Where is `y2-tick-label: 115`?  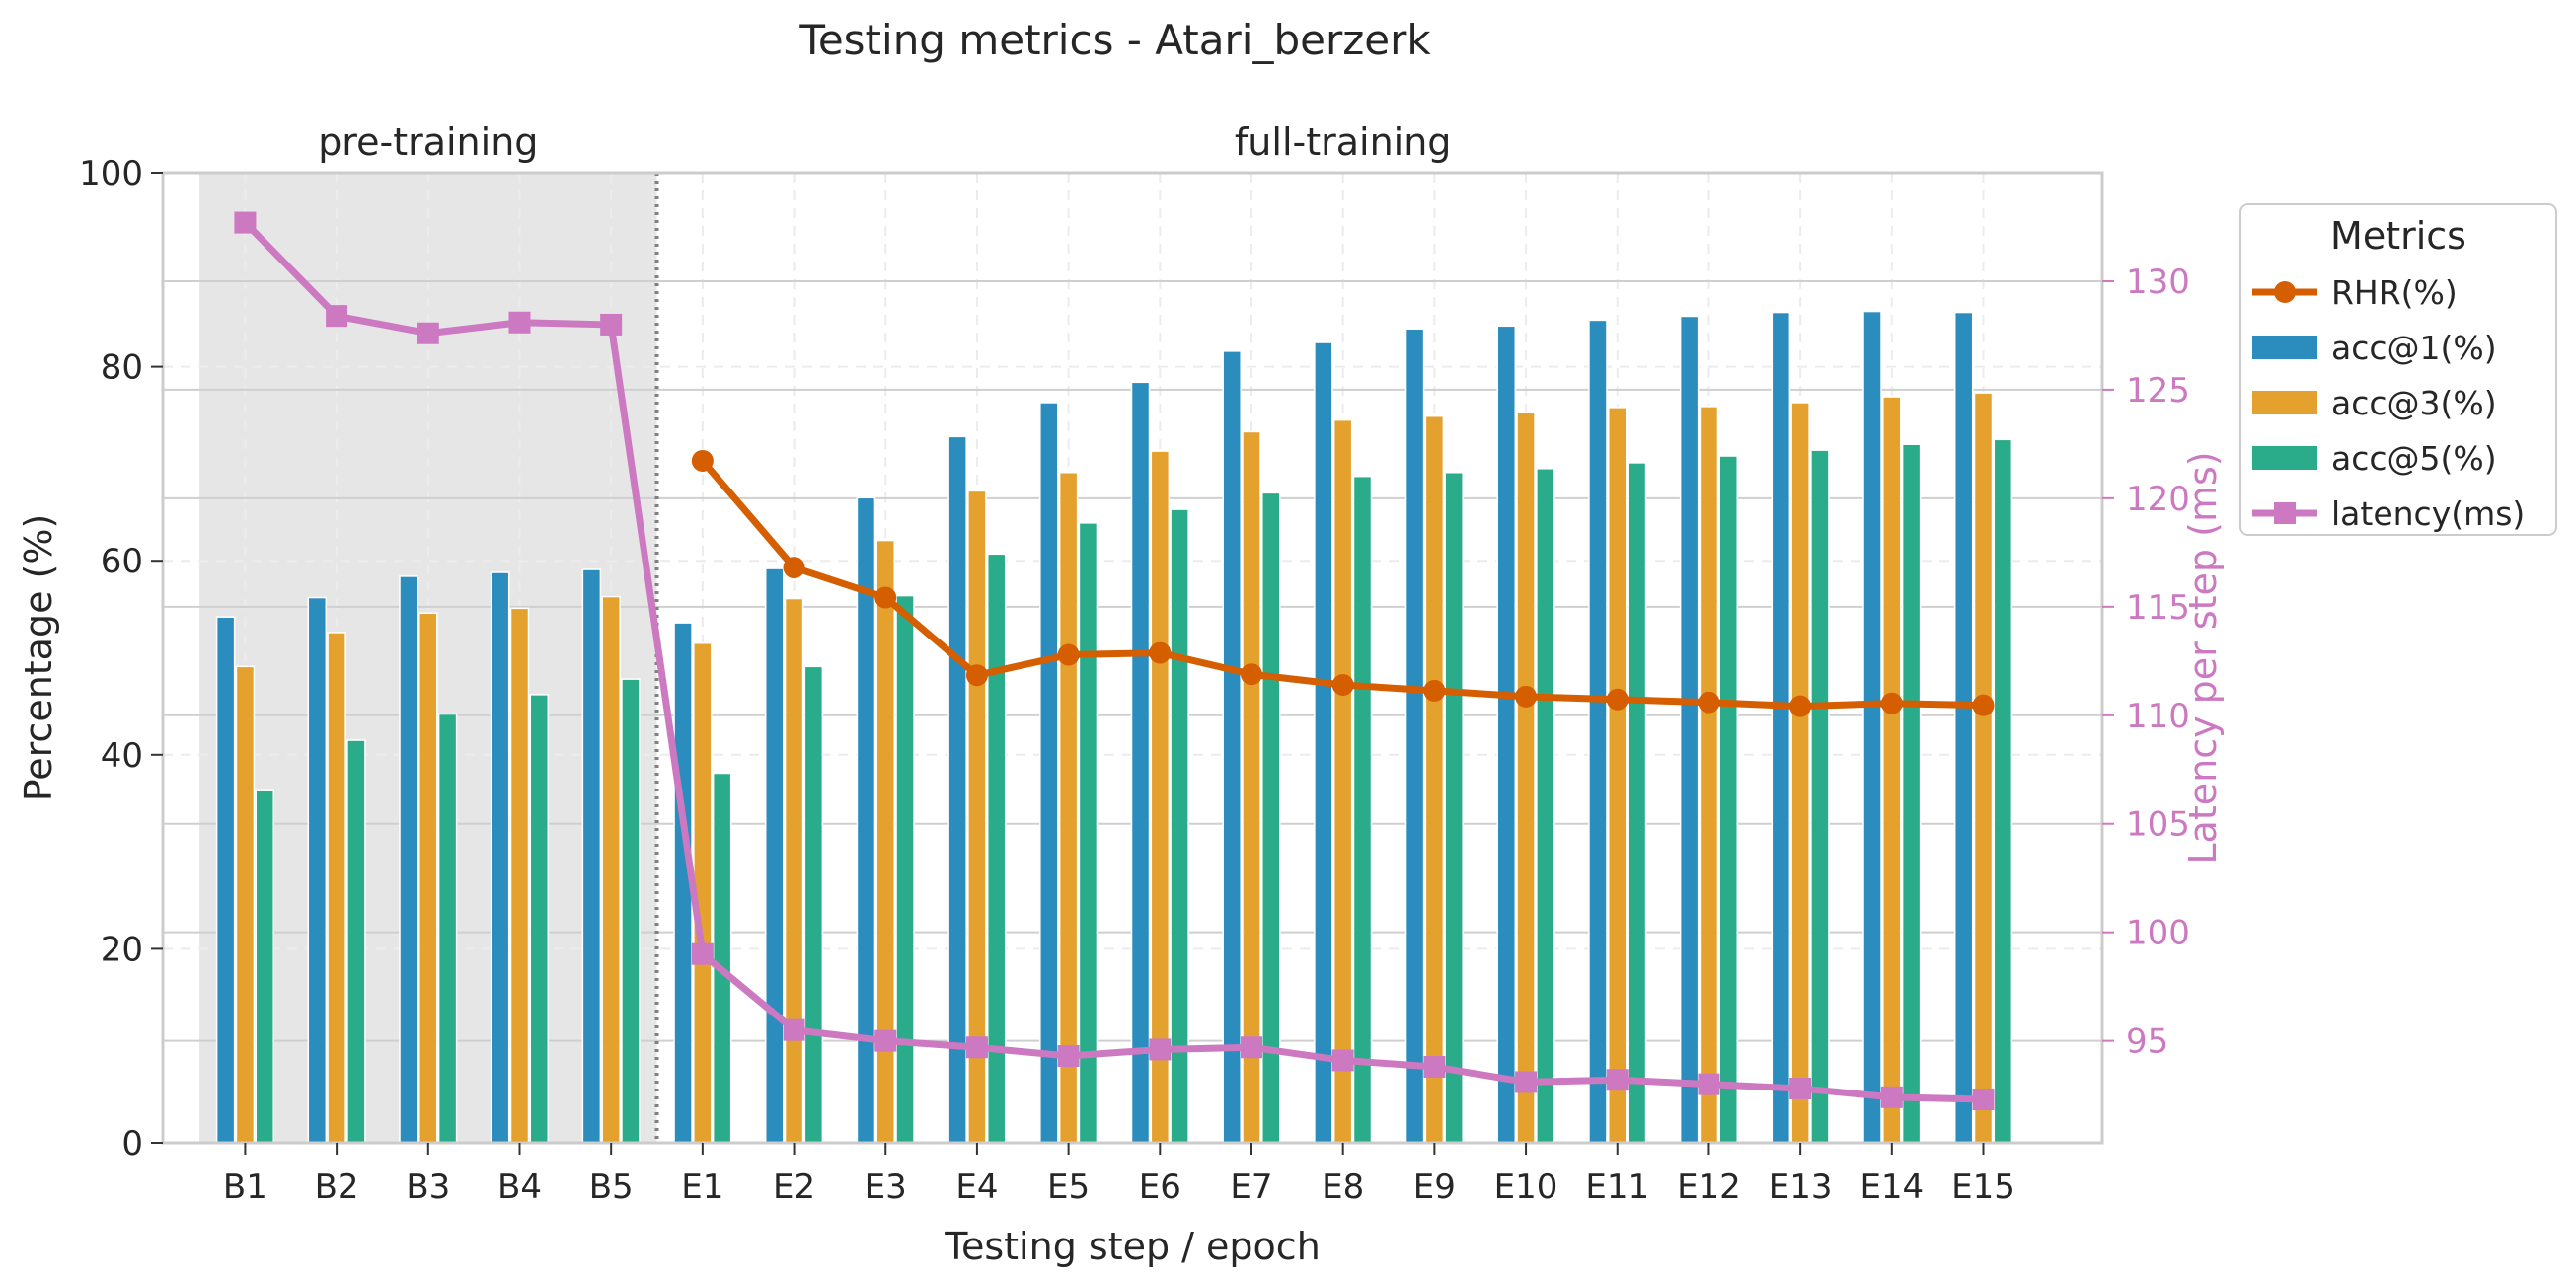 y2-tick-label: 115 is located at coordinates (2158, 608).